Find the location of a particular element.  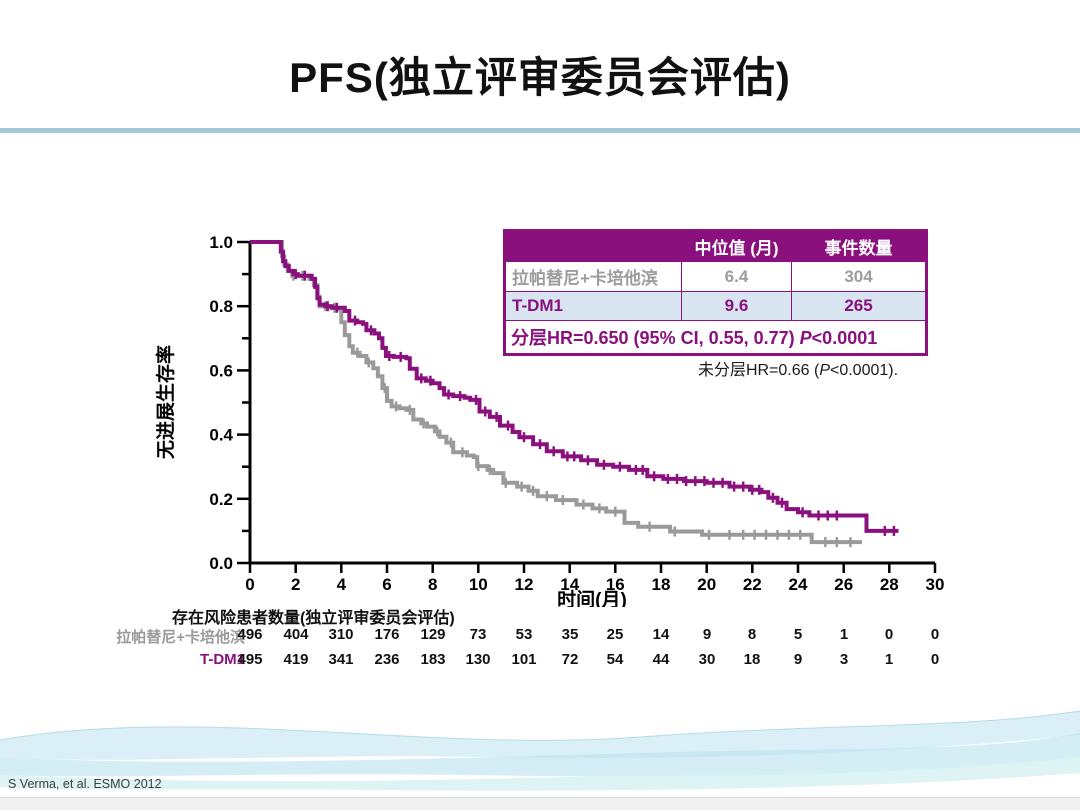

y-tick-label: 1.0 is located at coordinates (221, 242).